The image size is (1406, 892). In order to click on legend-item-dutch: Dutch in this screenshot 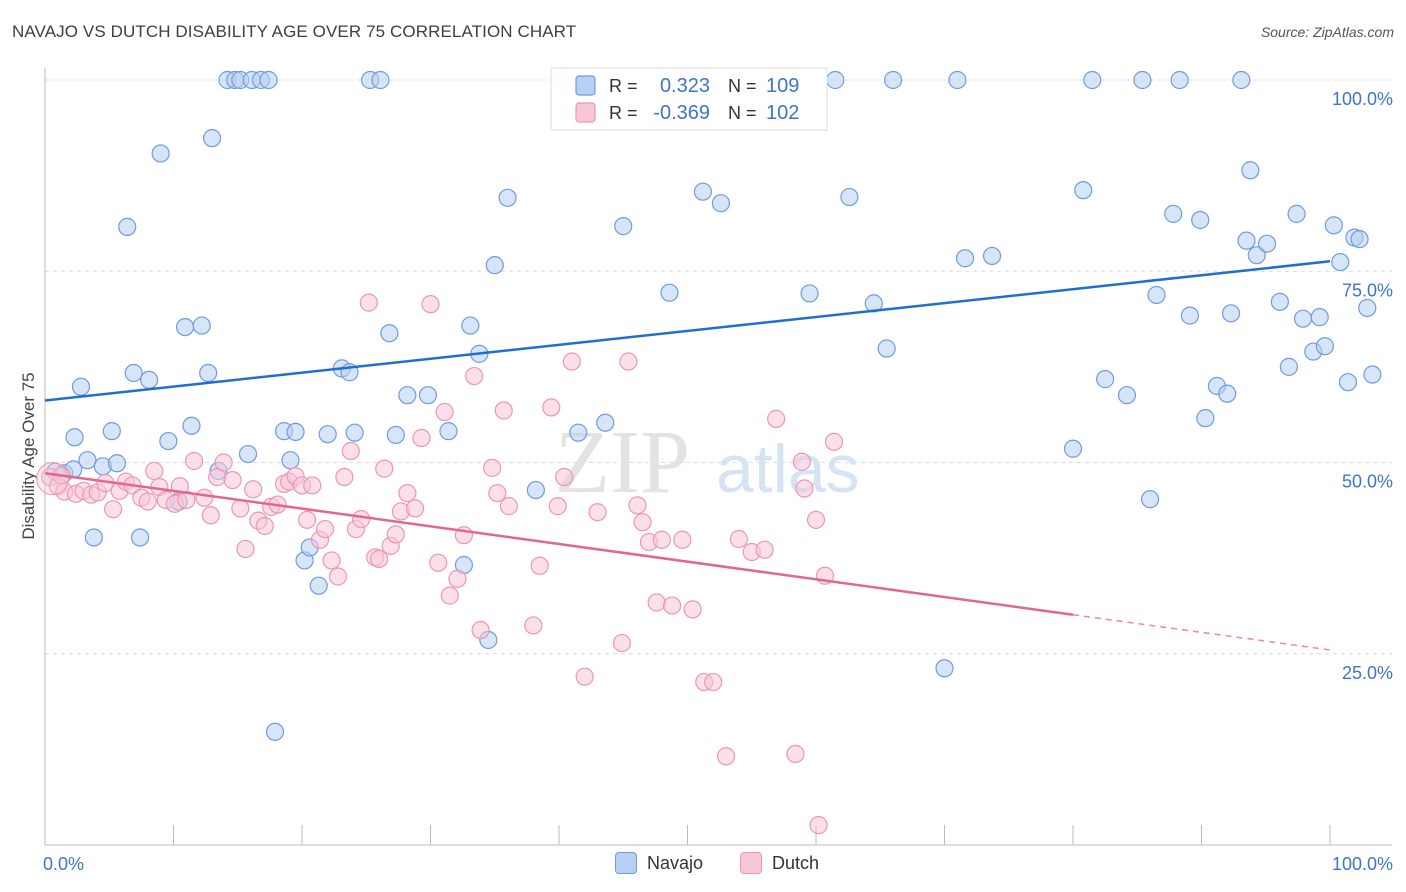, I will do `click(779, 863)`.